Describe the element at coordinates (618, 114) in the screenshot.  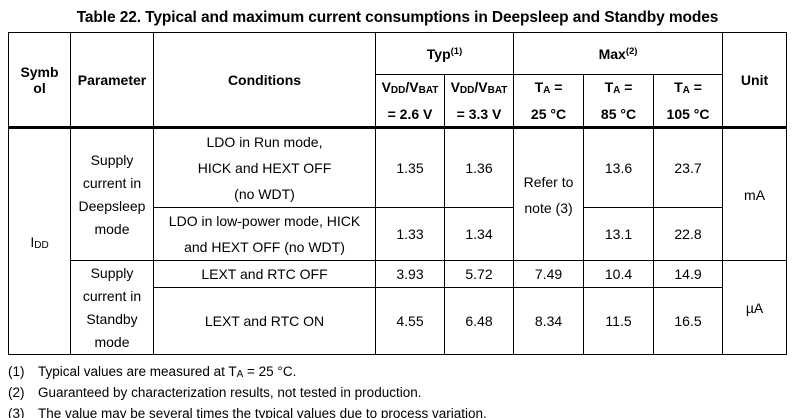
I see `ta-value: 85 °C` at that location.